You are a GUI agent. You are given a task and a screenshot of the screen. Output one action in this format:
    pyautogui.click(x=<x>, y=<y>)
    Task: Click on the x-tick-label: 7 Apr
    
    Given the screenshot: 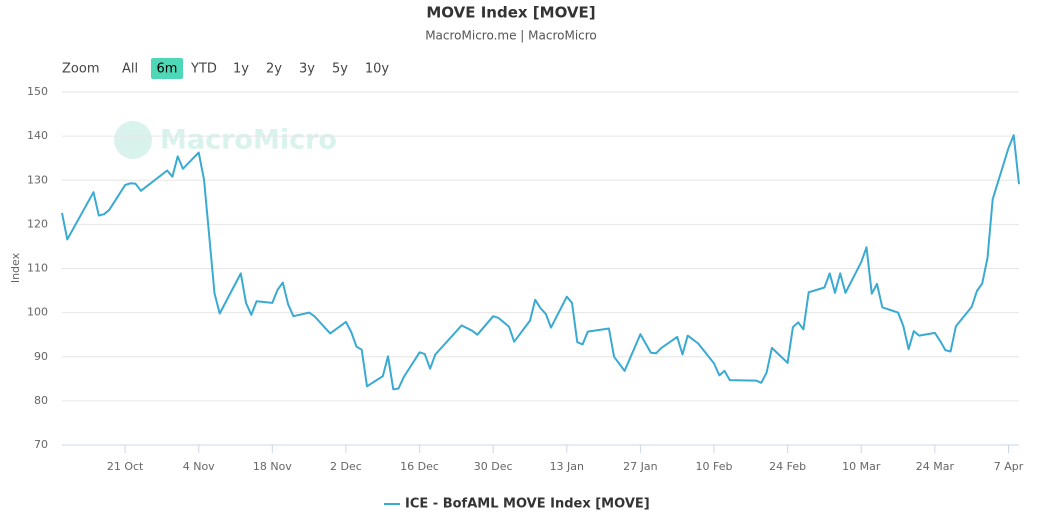 What is the action you would take?
    pyautogui.click(x=1009, y=466)
    